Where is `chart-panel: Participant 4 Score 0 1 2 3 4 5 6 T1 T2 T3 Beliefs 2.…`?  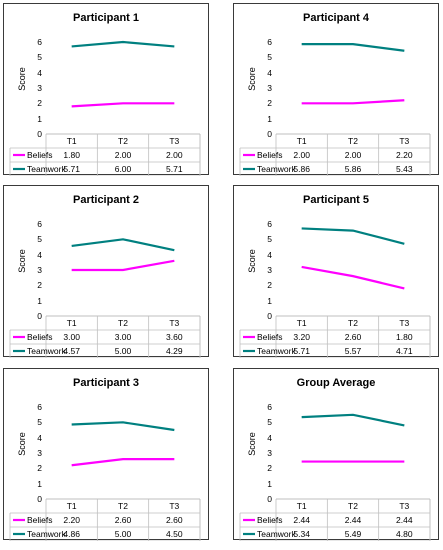 chart-panel: Participant 4 Score 0 1 2 3 4 5 6 T1 T2 T3 Beliefs 2.… is located at coordinates (336, 89).